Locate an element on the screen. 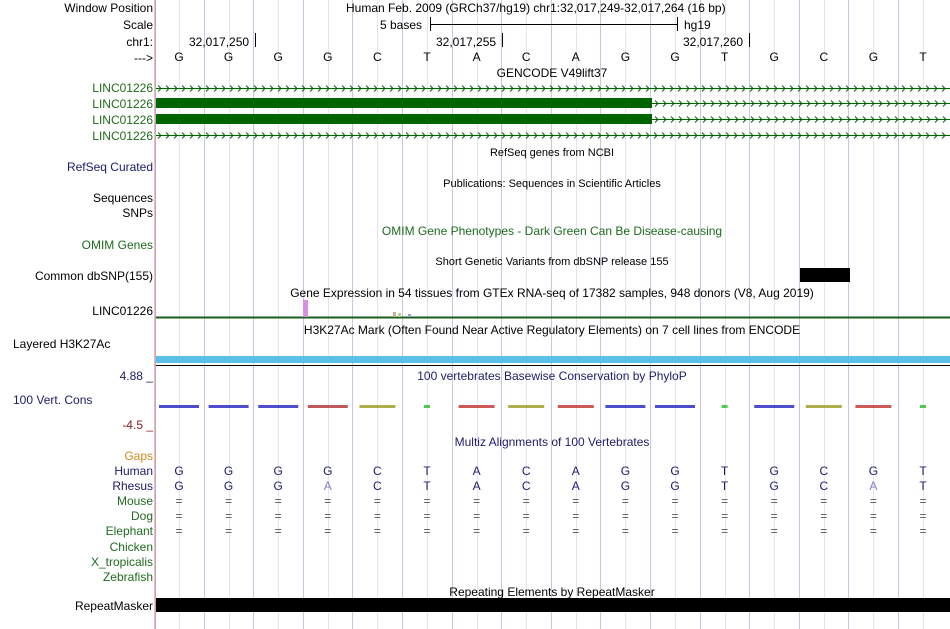  conservation-marks is located at coordinates (542, 406).